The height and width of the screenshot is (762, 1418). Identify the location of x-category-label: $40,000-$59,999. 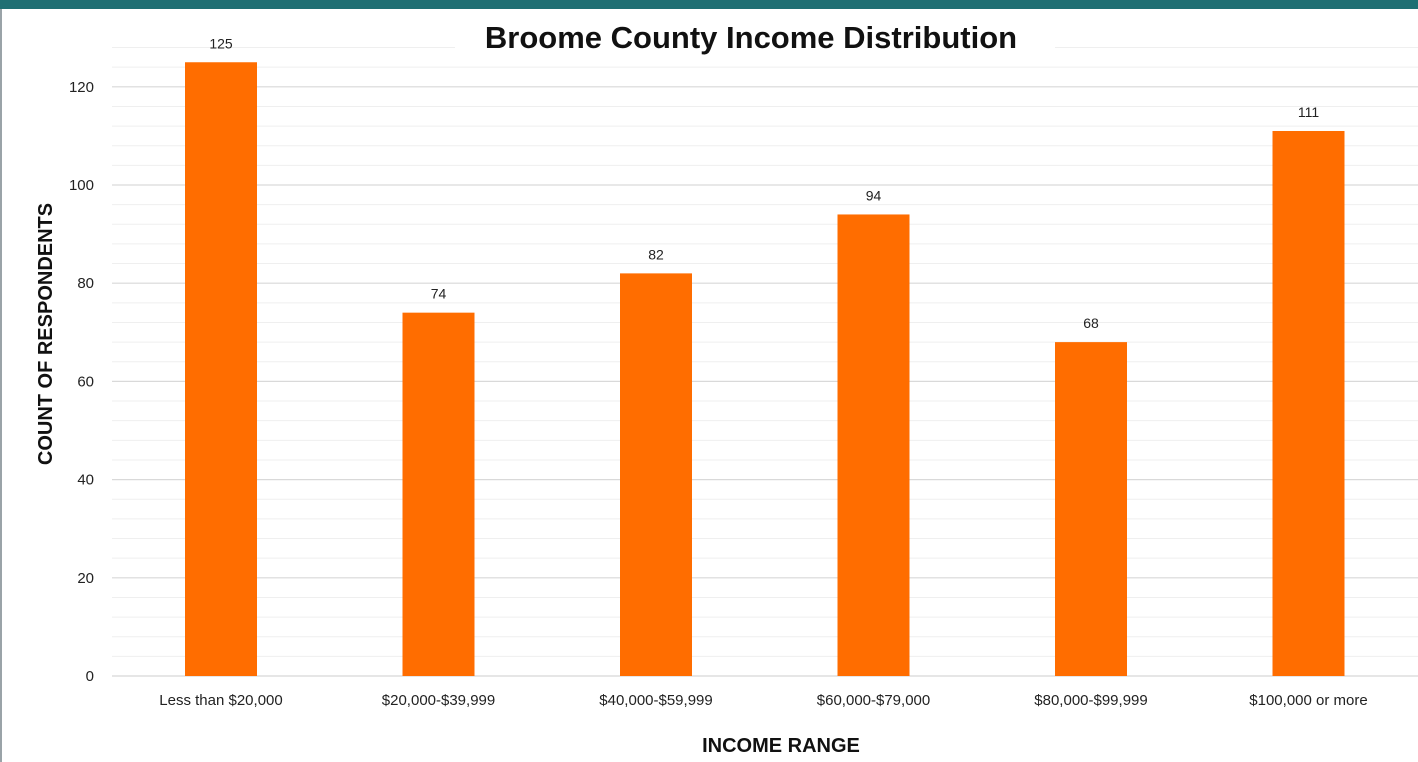
(655, 700).